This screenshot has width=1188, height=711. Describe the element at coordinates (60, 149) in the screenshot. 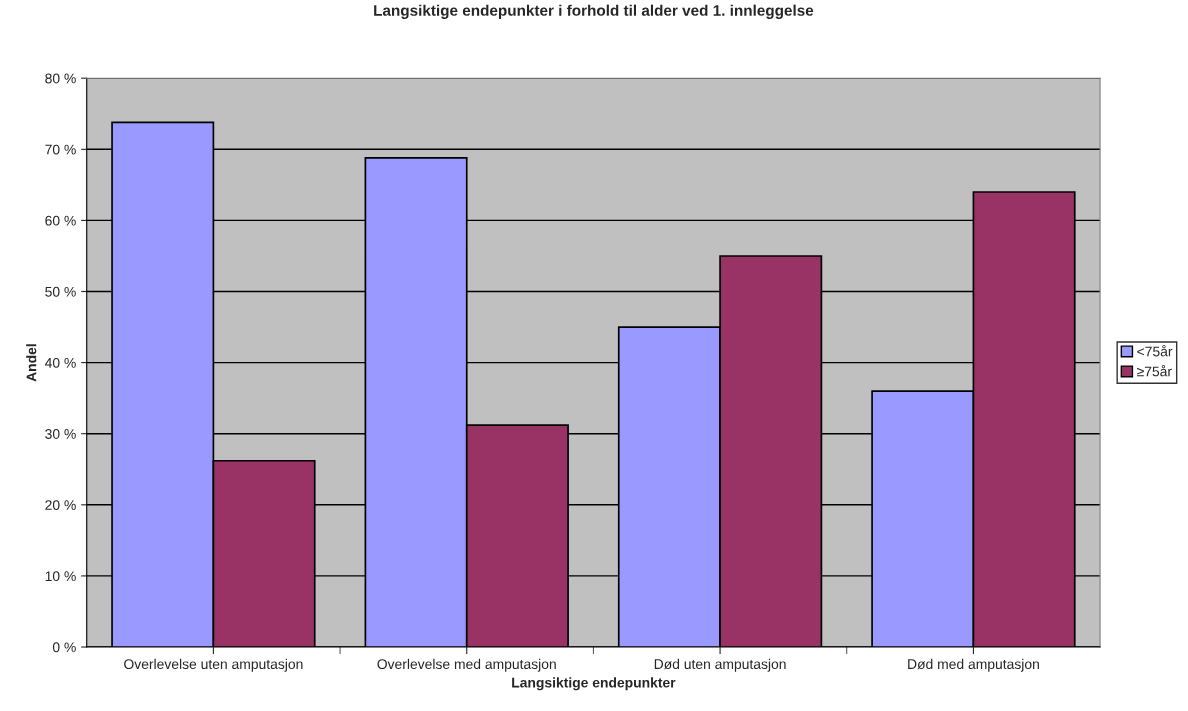

I see `y-tick-label: 70 %` at that location.